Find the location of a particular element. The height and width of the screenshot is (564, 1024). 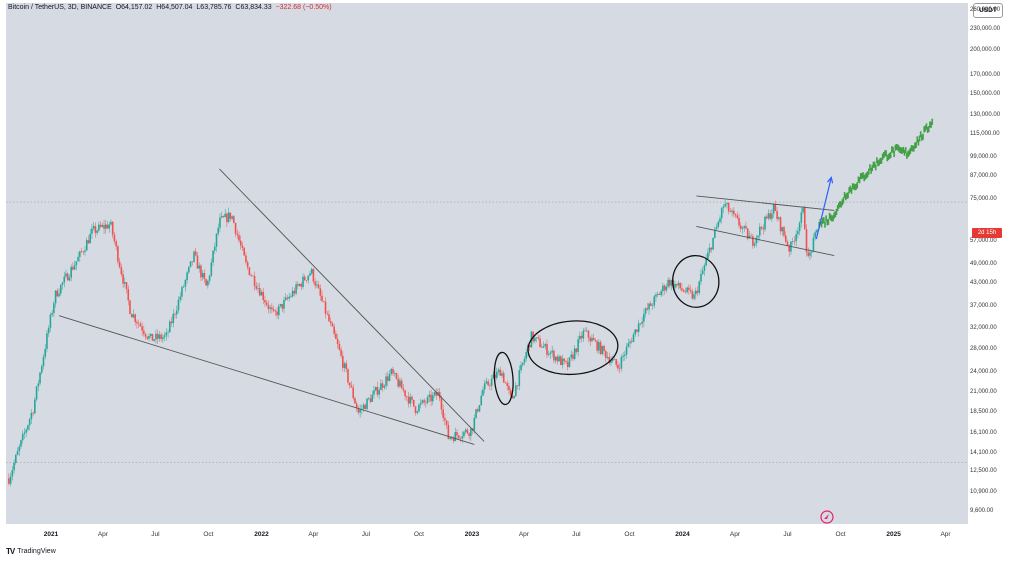

price-tick-label: 12,500.00 is located at coordinates (983, 471).